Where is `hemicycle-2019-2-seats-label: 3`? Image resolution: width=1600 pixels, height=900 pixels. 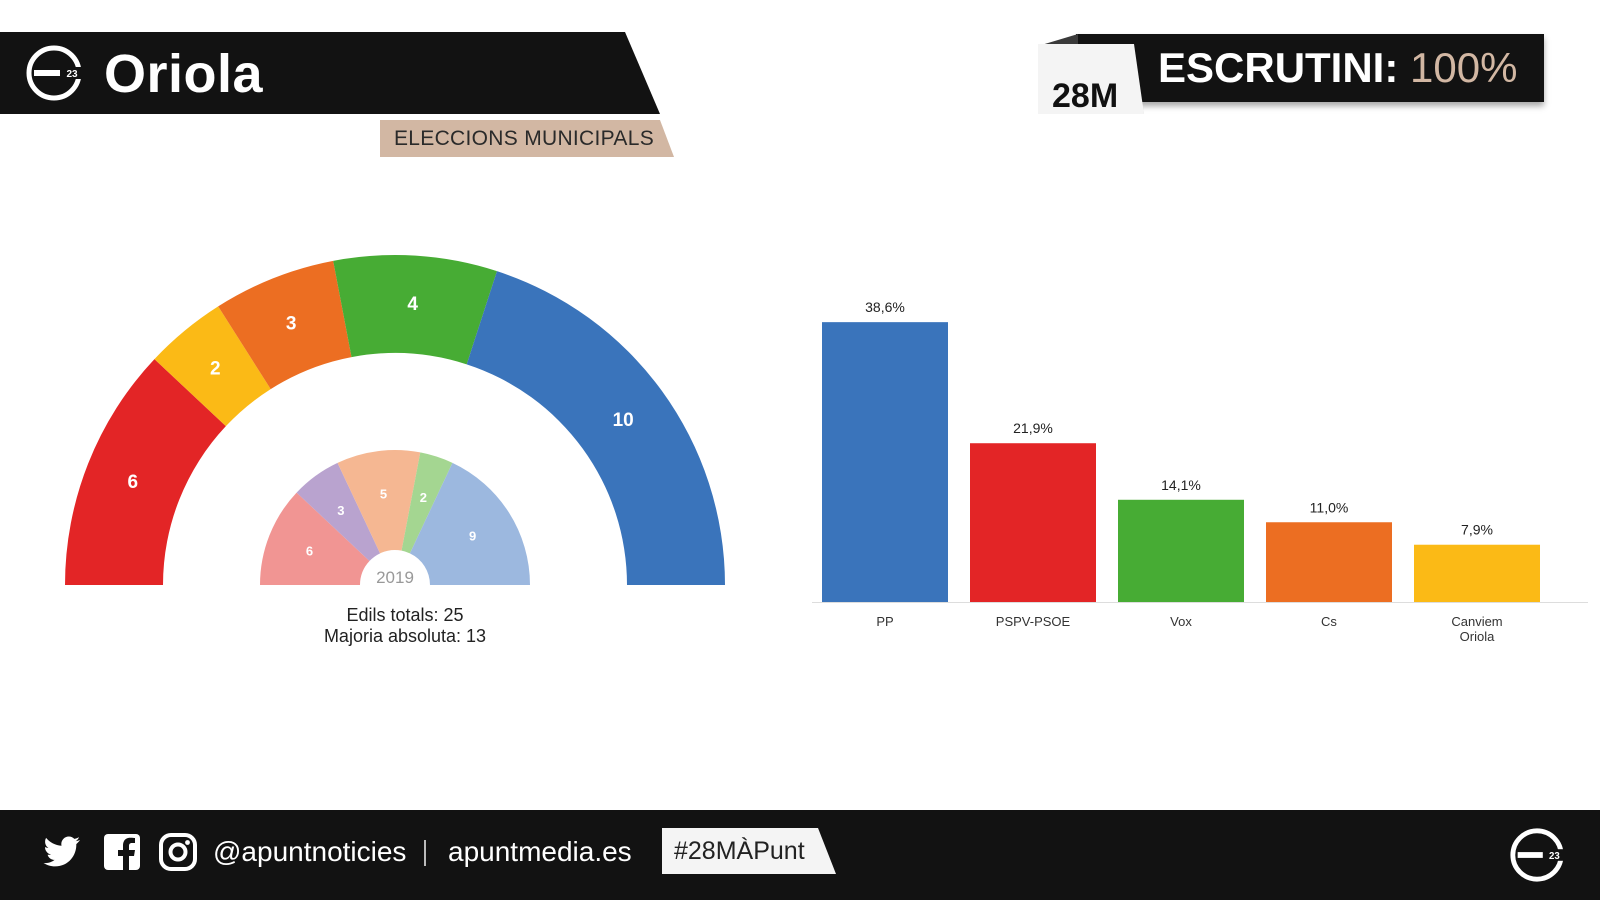 hemicycle-2019-2-seats-label: 3 is located at coordinates (340, 510).